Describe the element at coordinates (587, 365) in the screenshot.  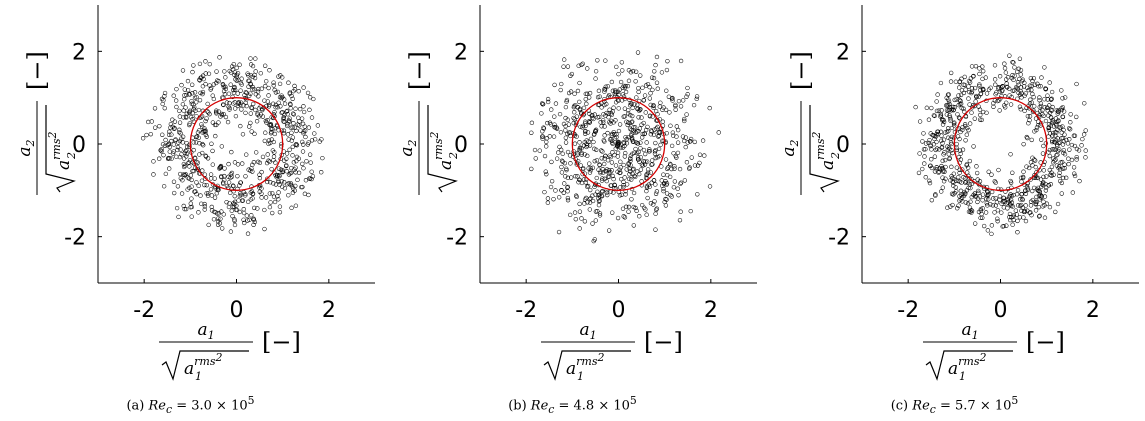
I see `sqrt-sign` at that location.